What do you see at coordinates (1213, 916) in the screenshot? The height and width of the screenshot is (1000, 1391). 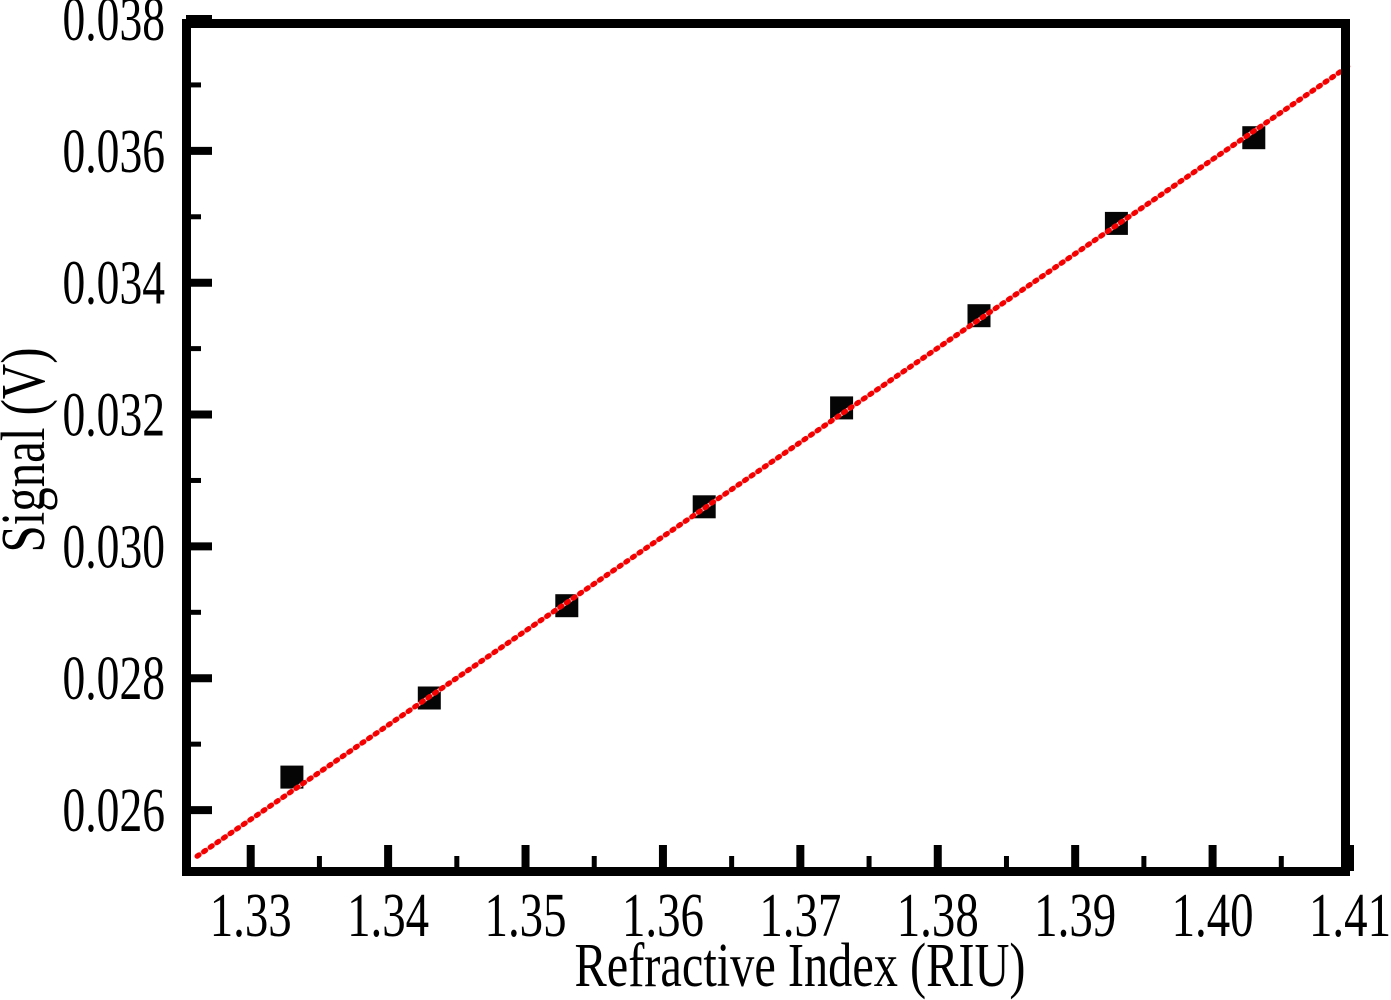 I see `x-tick-label: 1.40` at bounding box center [1213, 916].